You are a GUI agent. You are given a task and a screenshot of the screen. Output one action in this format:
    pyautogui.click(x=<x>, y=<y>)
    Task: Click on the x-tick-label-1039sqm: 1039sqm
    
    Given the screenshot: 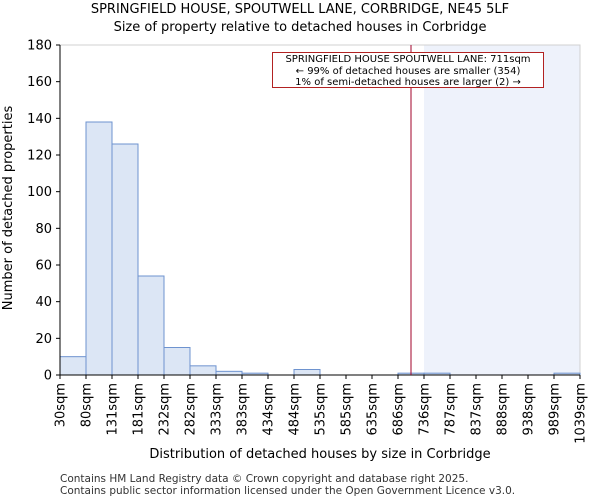 What is the action you would take?
    pyautogui.click(x=581, y=413)
    